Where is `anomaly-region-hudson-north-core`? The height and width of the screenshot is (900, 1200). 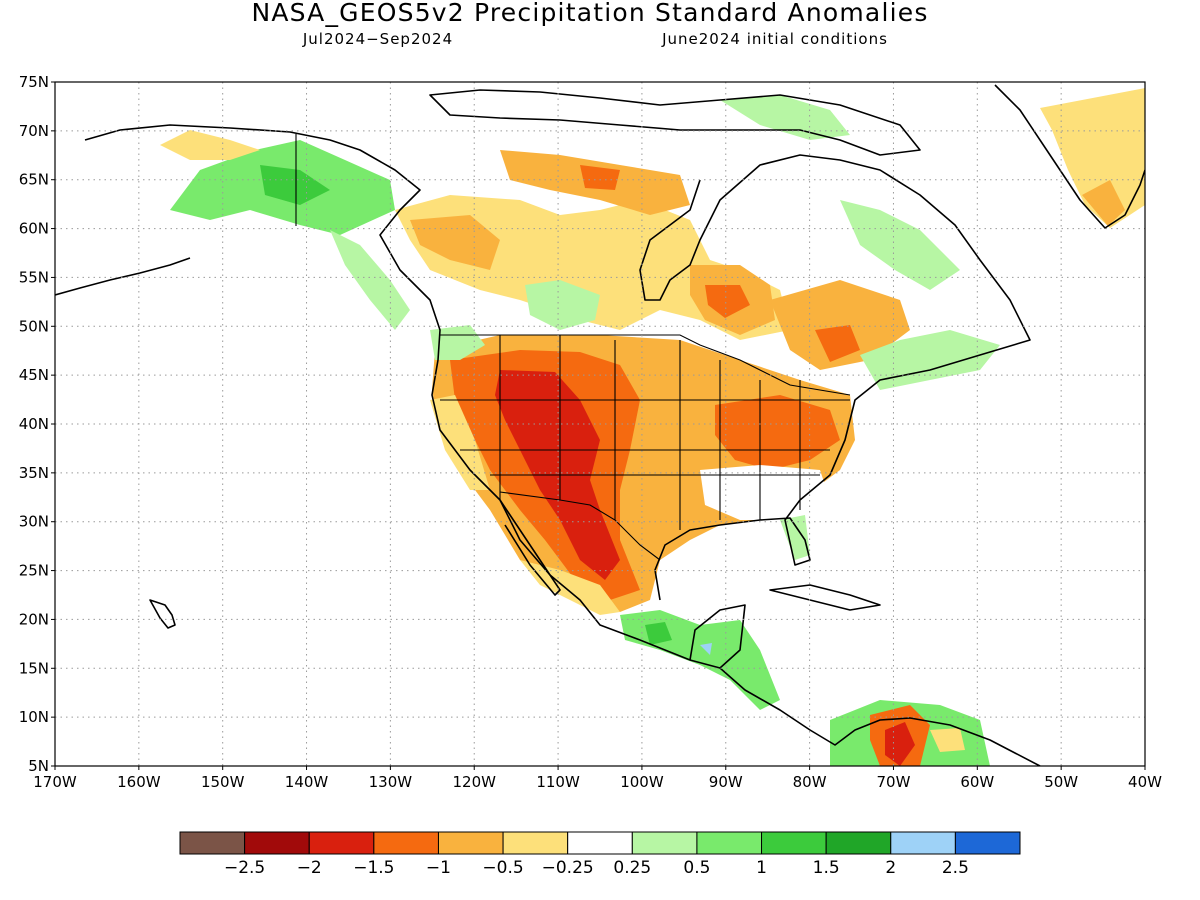
anomaly-region-hudson-north-core is located at coordinates (600, 177).